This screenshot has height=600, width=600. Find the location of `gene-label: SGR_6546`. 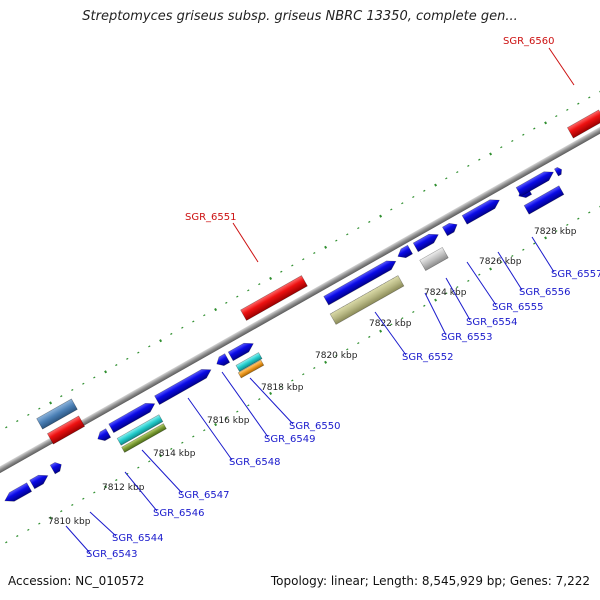

gene-label: SGR_6546 is located at coordinates (179, 513).